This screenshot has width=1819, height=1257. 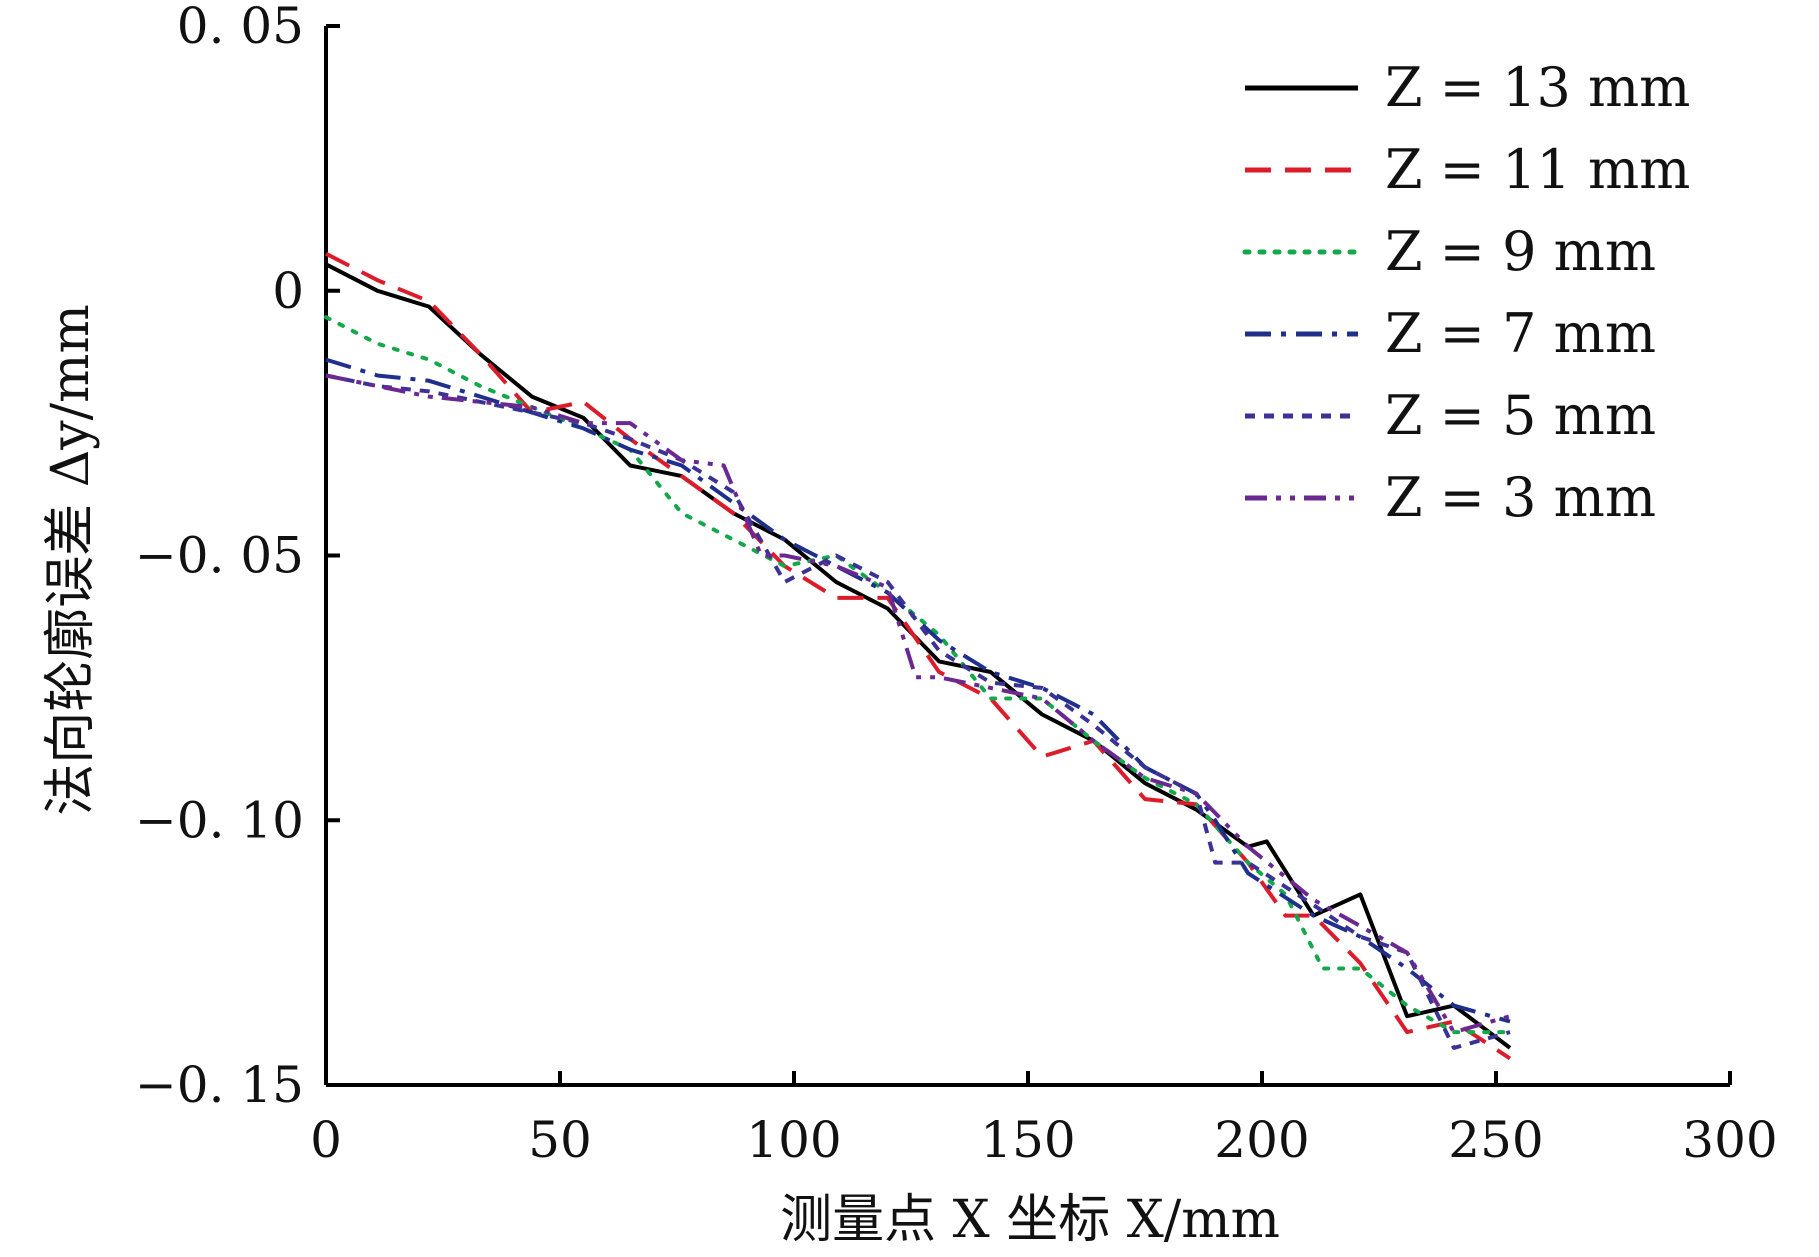 I want to click on y-tick-label: −0. 15, so click(x=219, y=1085).